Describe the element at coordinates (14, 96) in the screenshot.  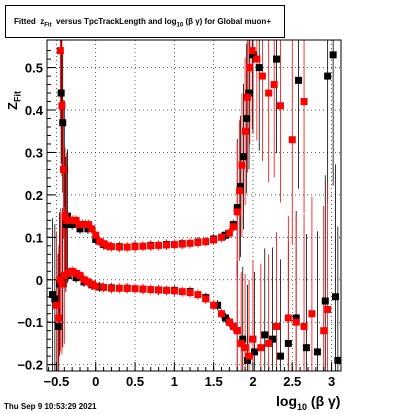
I see `y-axis-label: ZFit` at that location.